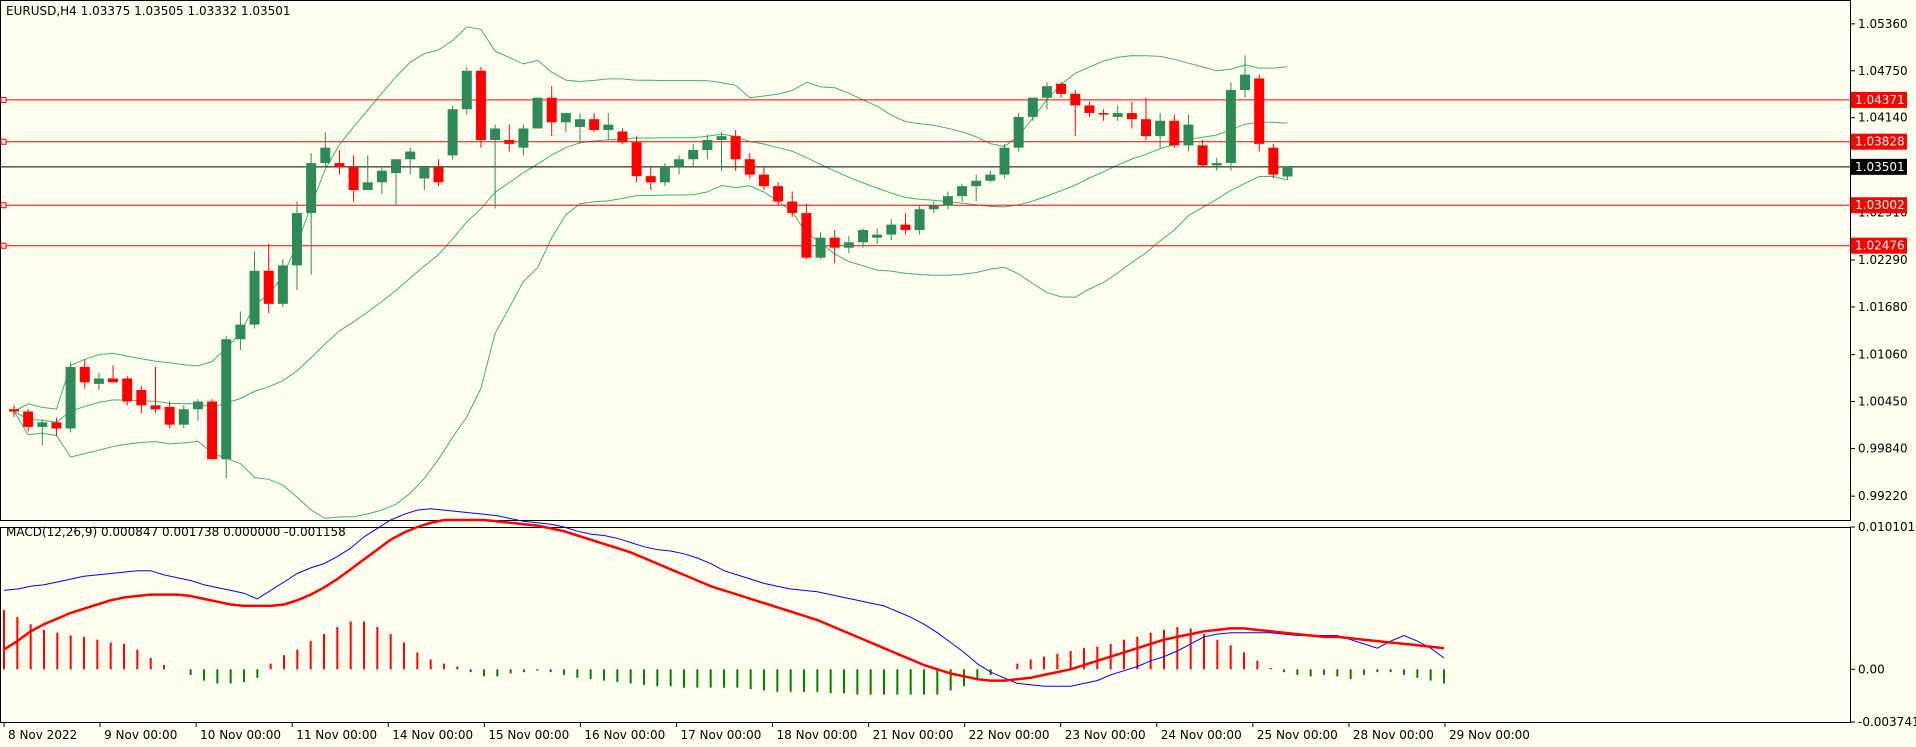 The image size is (1916, 747). What do you see at coordinates (240, 735) in the screenshot?
I see `time-tick-label: 10 Nov 00:00` at bounding box center [240, 735].